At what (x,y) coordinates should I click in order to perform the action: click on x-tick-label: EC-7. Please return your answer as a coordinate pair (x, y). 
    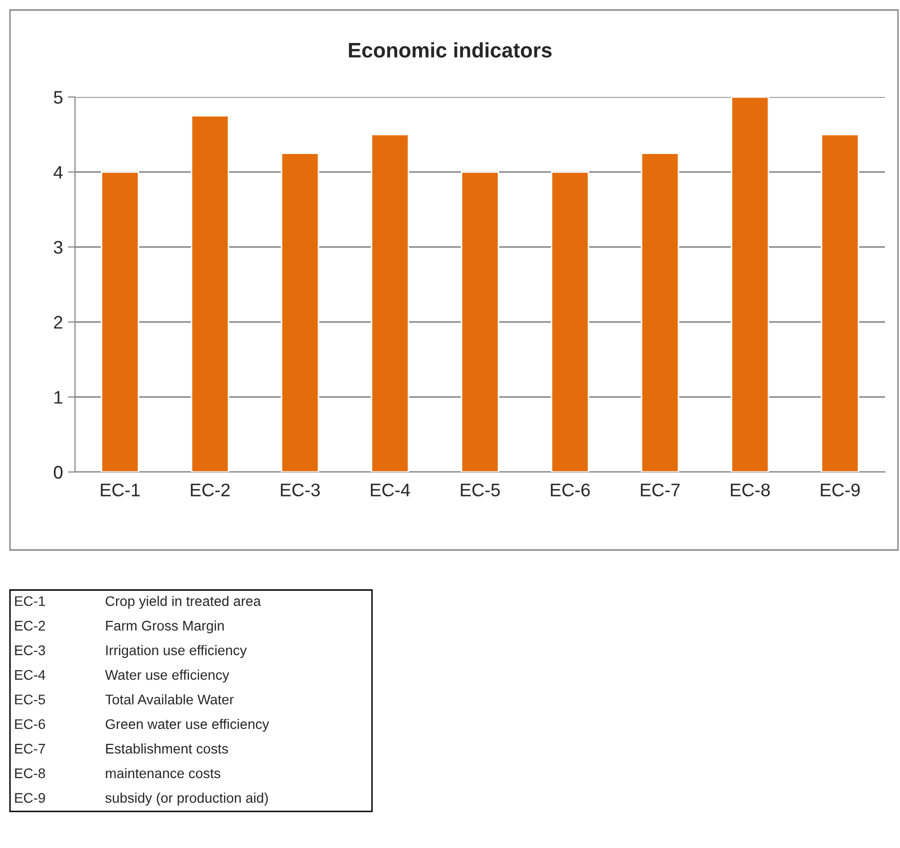
    Looking at the image, I should click on (660, 490).